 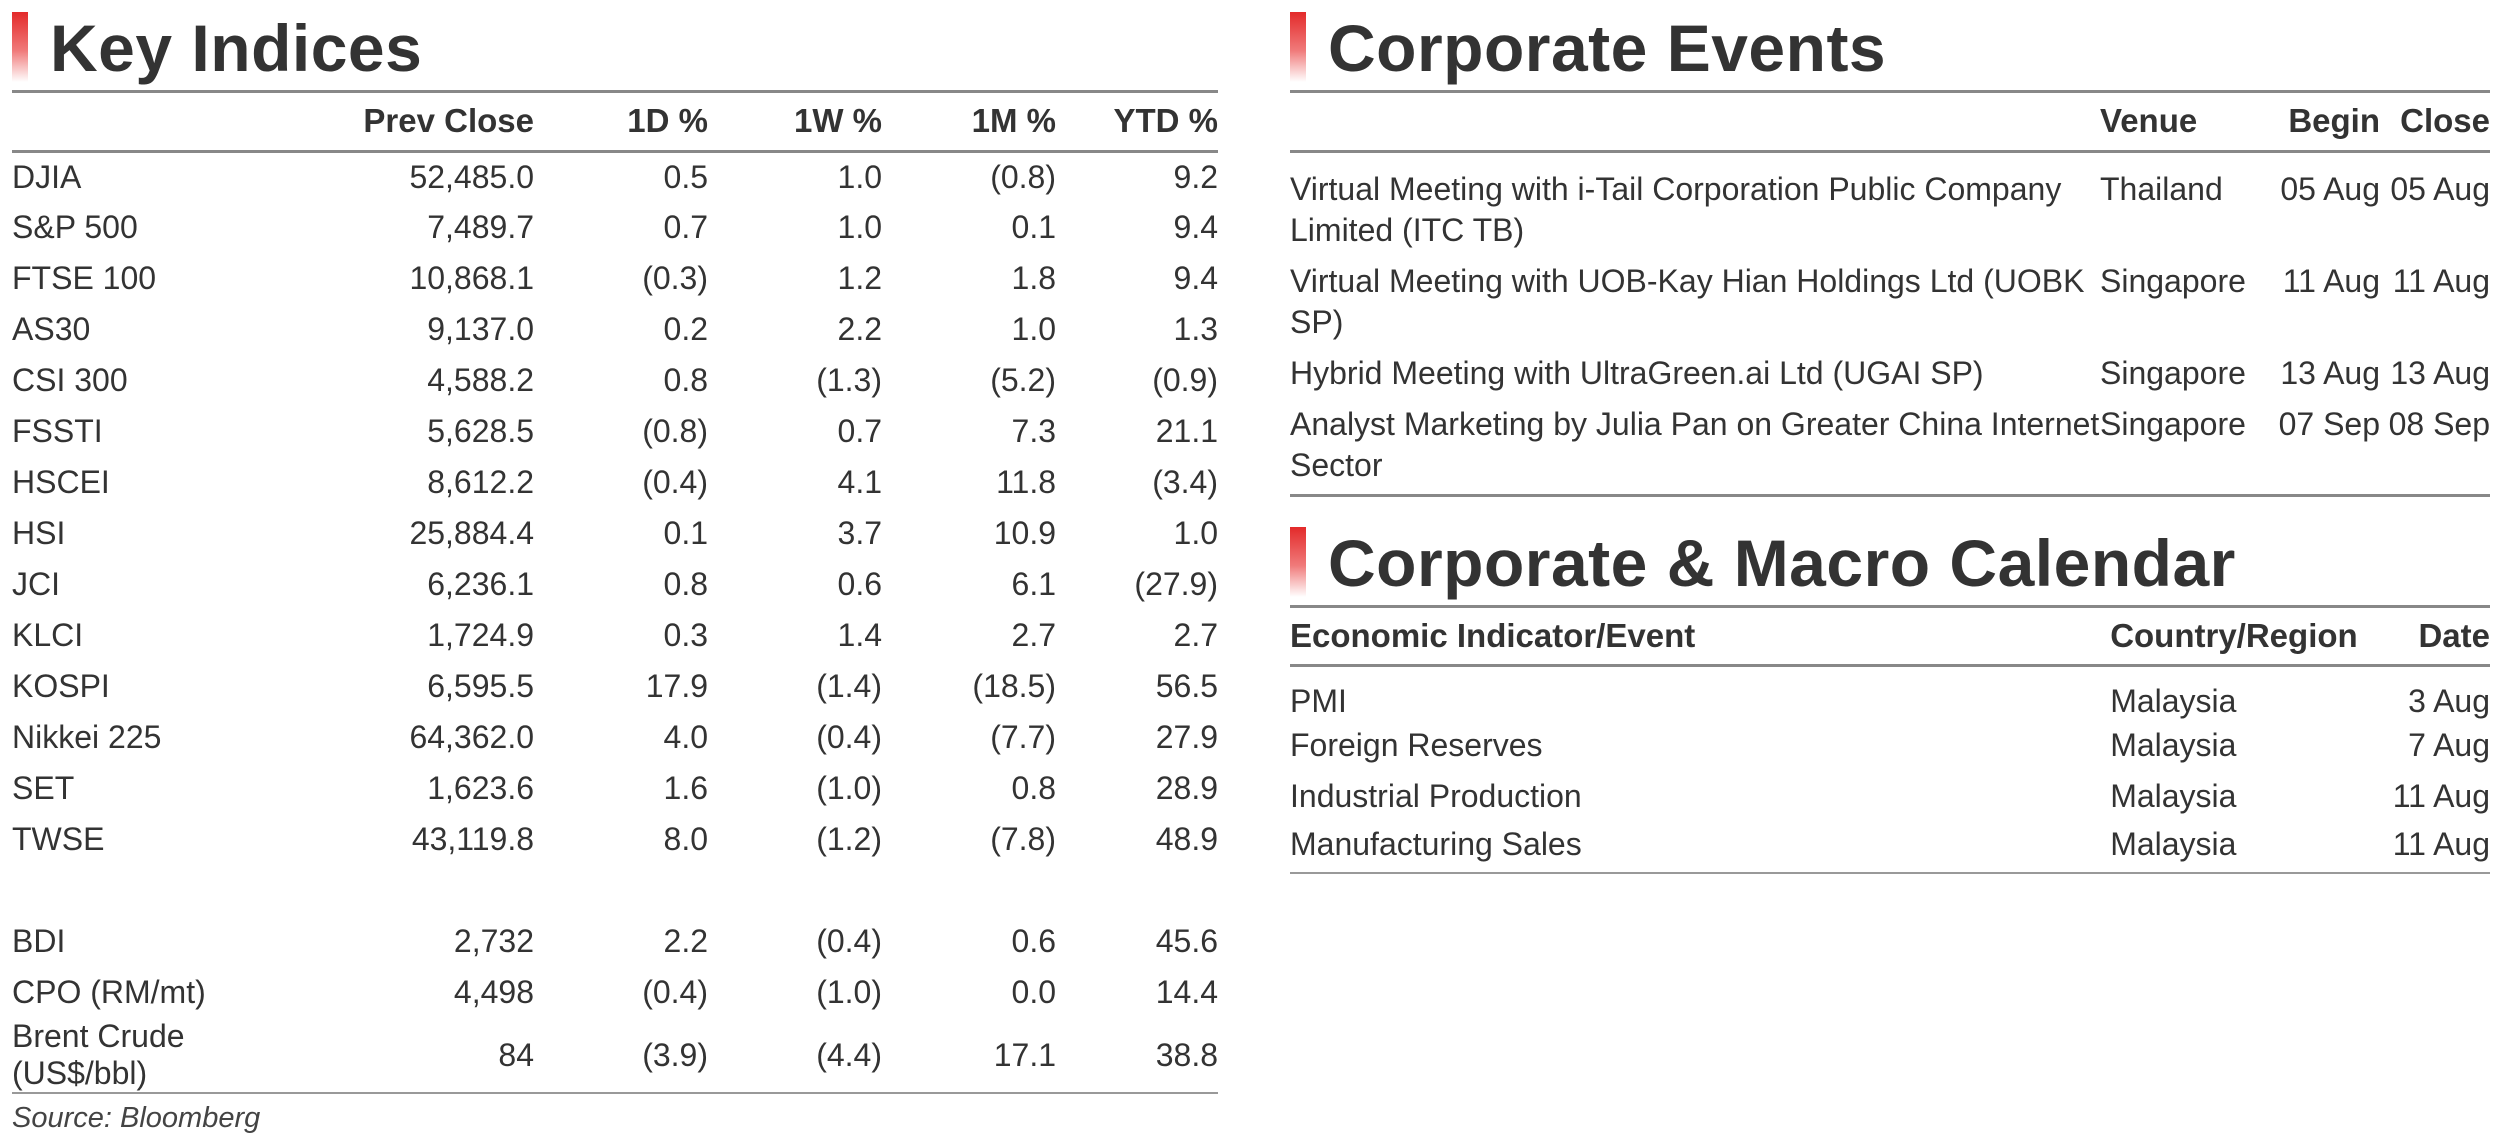 I want to click on table-cell: 14.4, so click(x=1186, y=992).